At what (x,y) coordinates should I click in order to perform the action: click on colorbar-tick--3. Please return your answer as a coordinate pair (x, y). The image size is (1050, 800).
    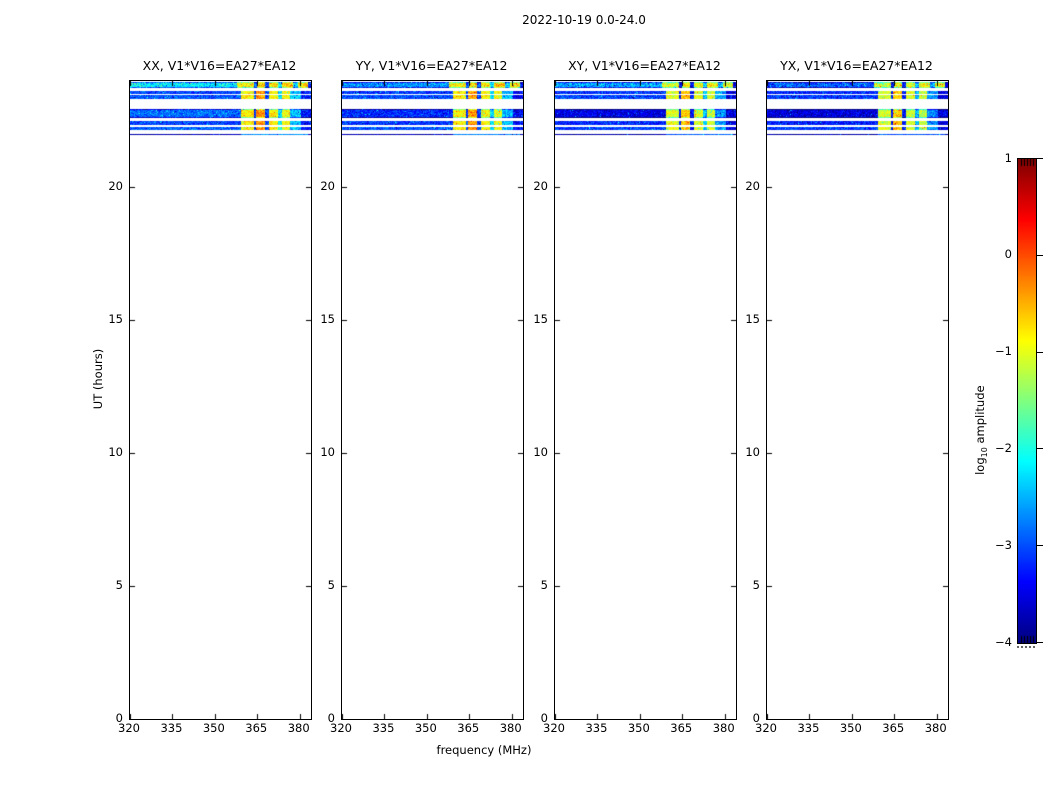
    Looking at the image, I should click on (1040, 545).